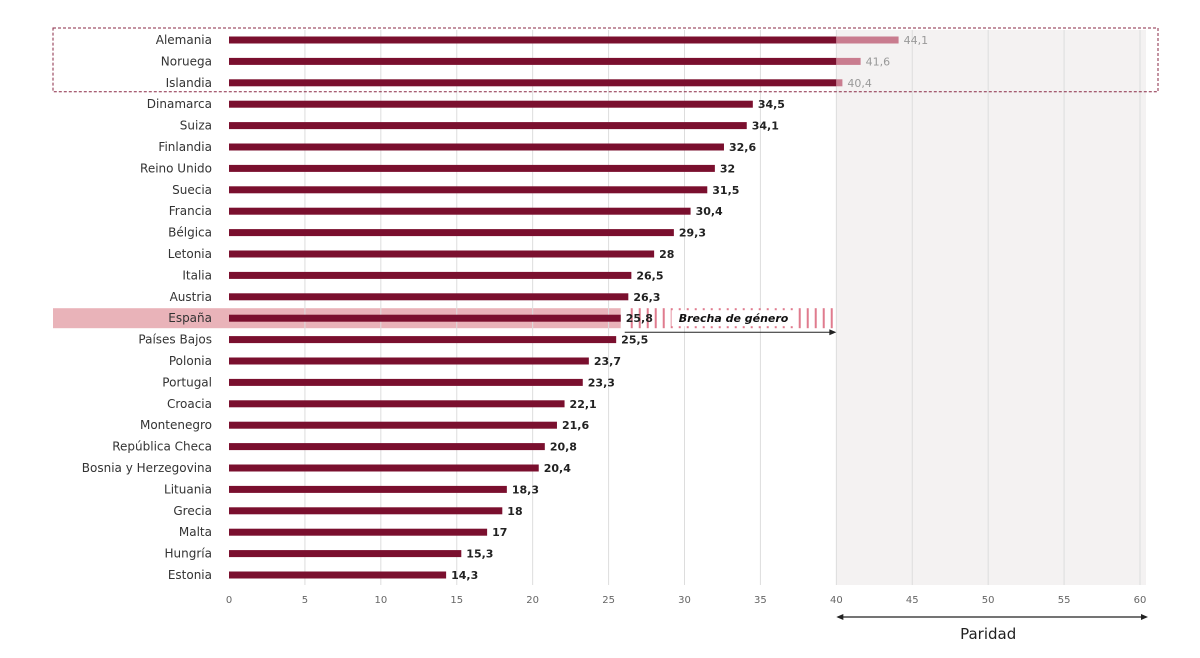  I want to click on value-label: 25,8, so click(639, 318).